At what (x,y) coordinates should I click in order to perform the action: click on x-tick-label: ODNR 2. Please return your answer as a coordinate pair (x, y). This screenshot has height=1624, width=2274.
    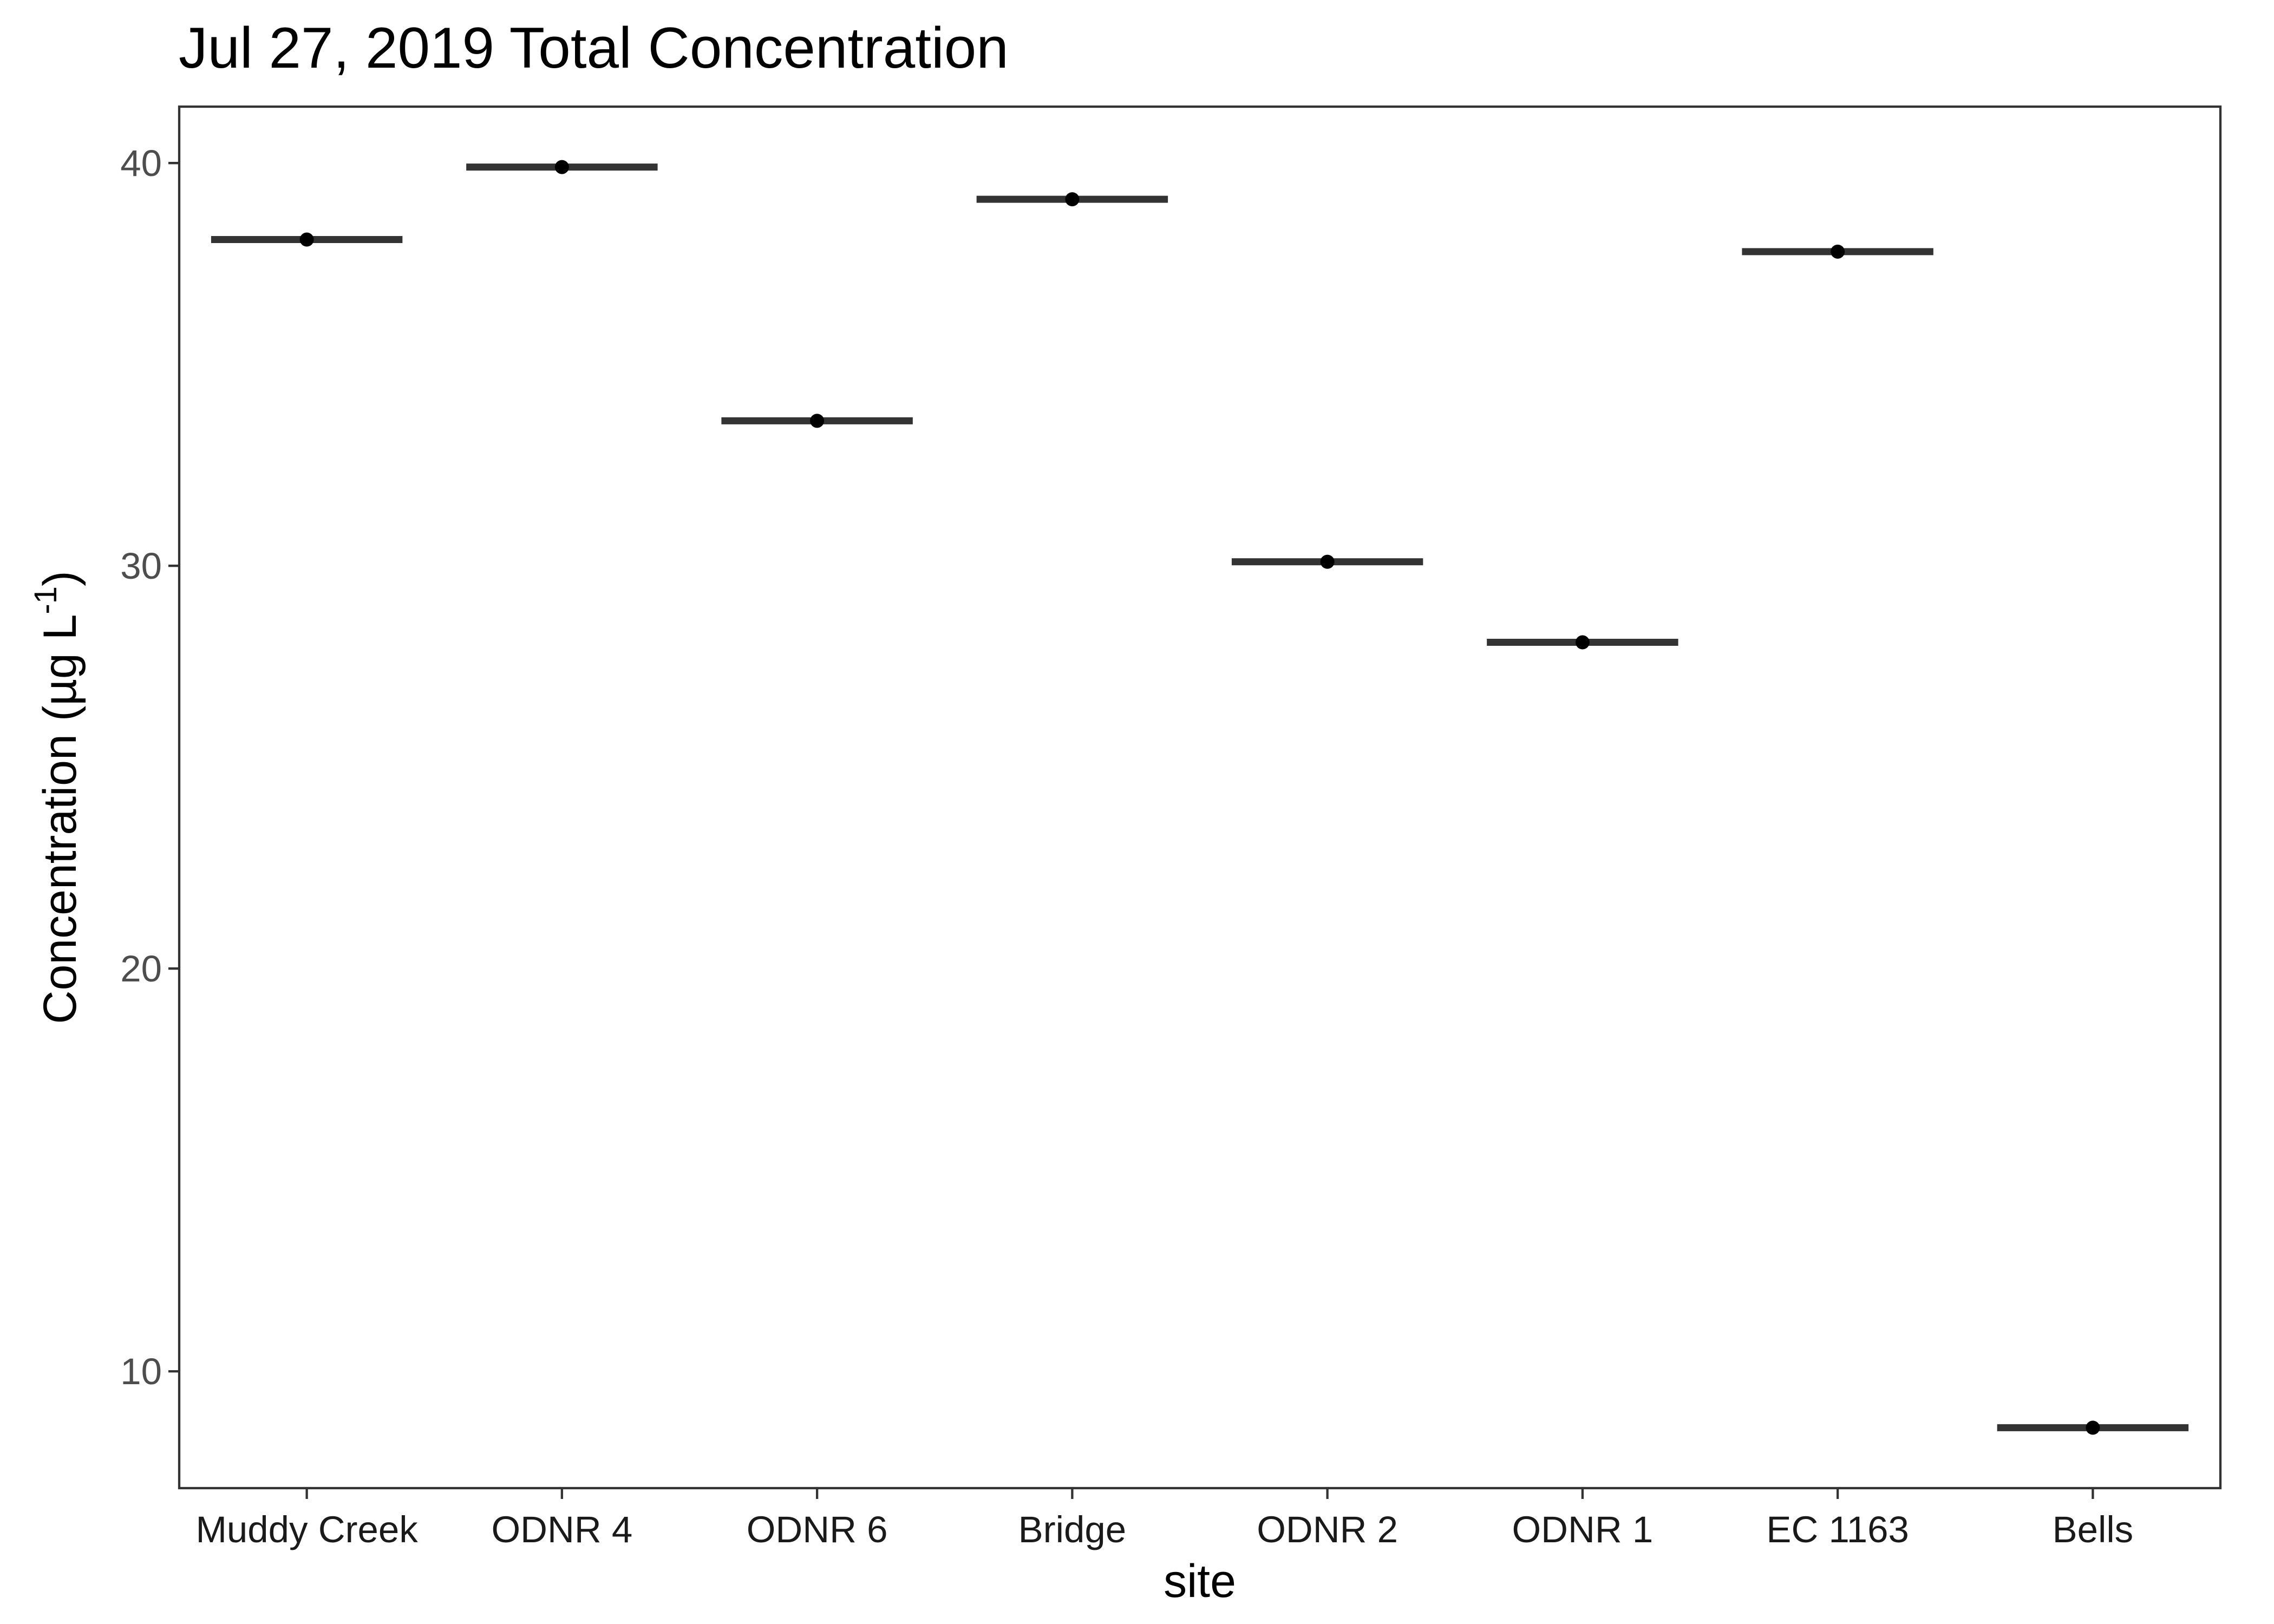
    Looking at the image, I should click on (1327, 1529).